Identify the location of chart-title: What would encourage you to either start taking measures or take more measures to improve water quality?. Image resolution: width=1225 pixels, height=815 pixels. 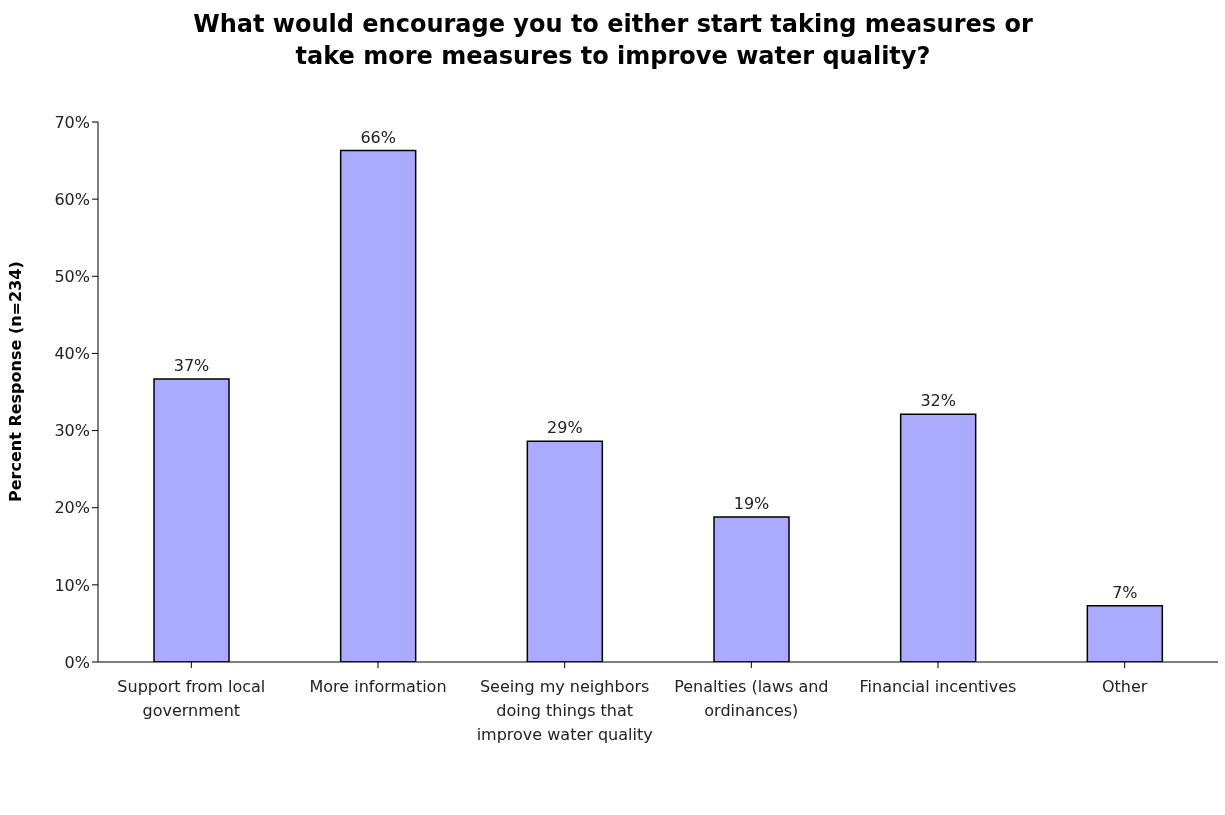
(613, 40).